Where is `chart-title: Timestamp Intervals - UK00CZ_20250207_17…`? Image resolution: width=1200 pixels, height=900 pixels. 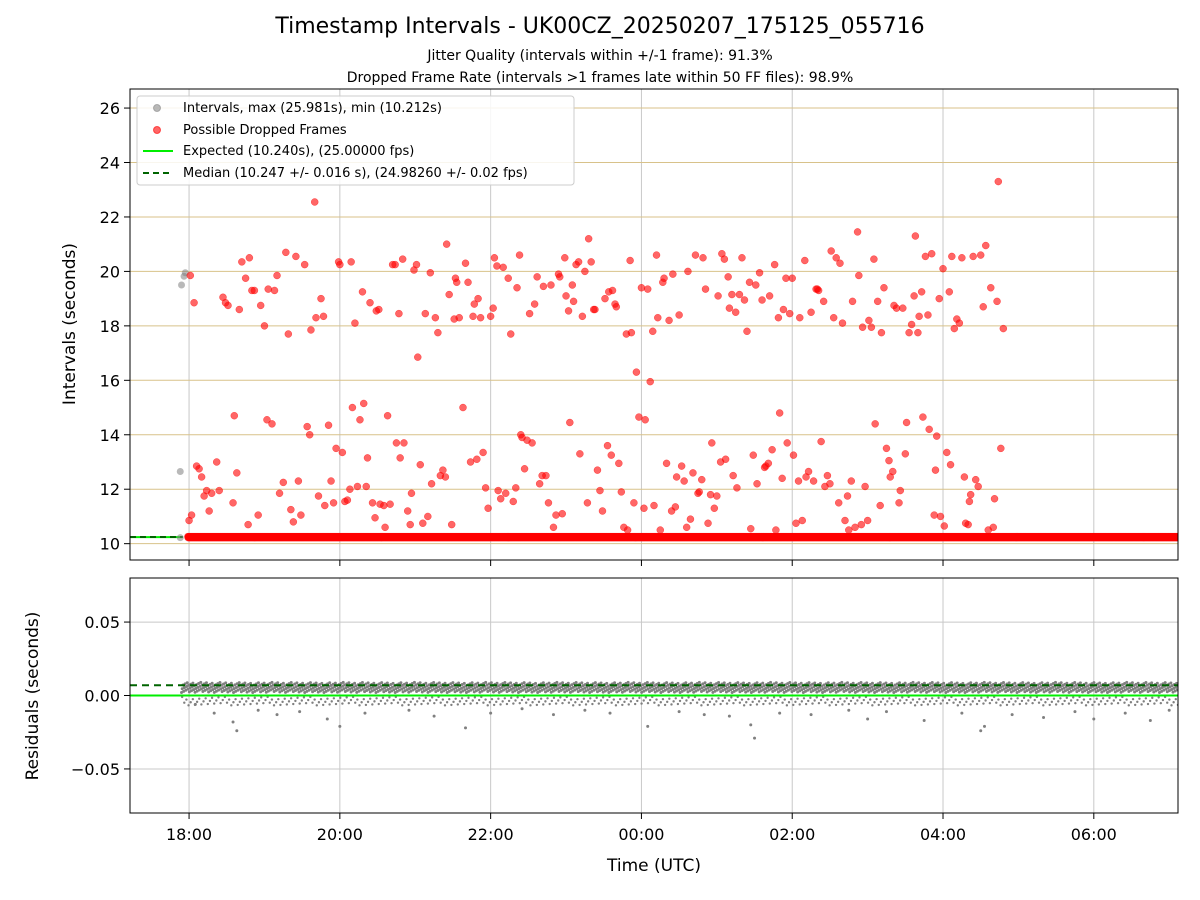
chart-title: Timestamp Intervals - UK00CZ_20250207_17… is located at coordinates (600, 26).